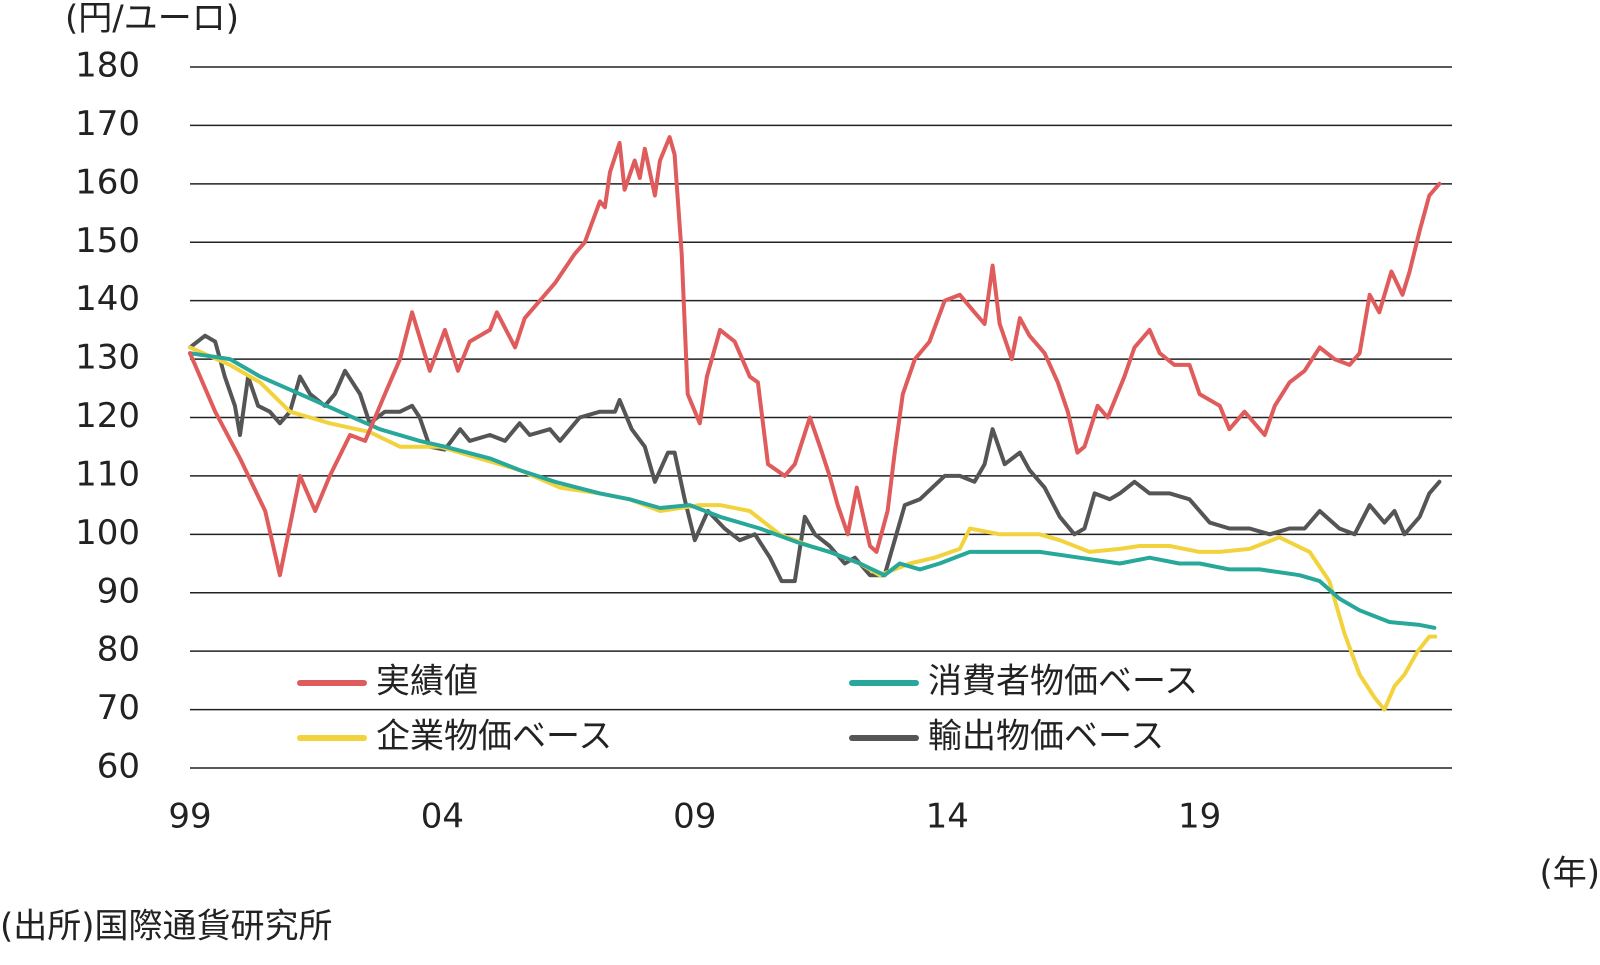 The width and height of the screenshot is (1600, 965). Describe the element at coordinates (107, 416) in the screenshot. I see `y-tick-label: 120` at that location.